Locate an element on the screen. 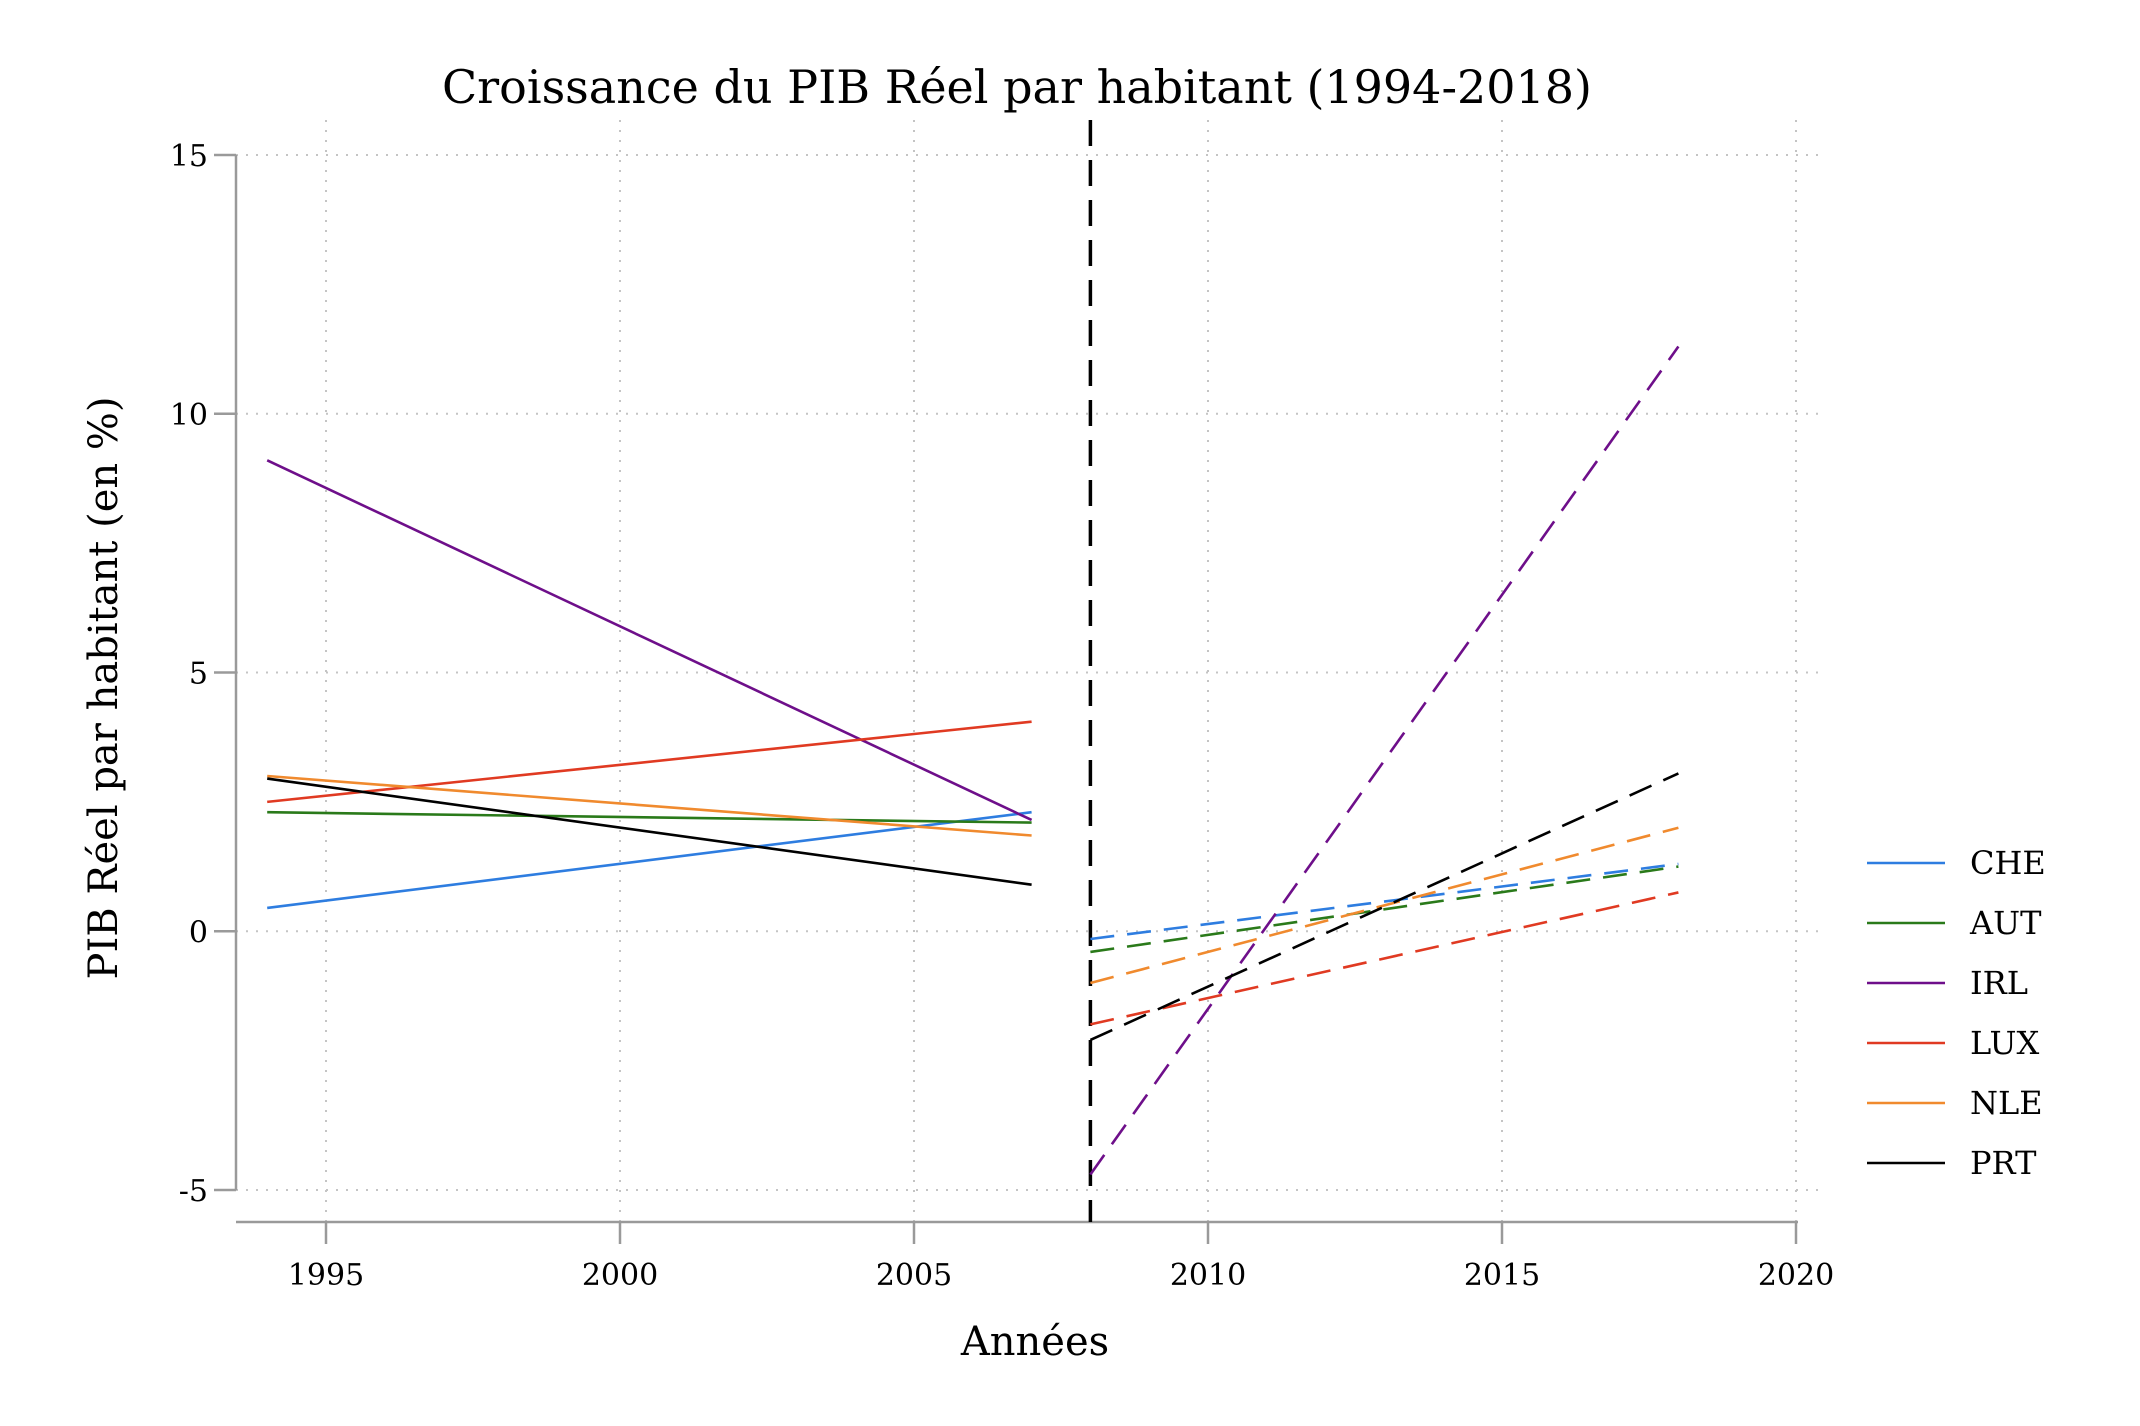  series-line-nle-2008-2018 is located at coordinates (1384, 905).